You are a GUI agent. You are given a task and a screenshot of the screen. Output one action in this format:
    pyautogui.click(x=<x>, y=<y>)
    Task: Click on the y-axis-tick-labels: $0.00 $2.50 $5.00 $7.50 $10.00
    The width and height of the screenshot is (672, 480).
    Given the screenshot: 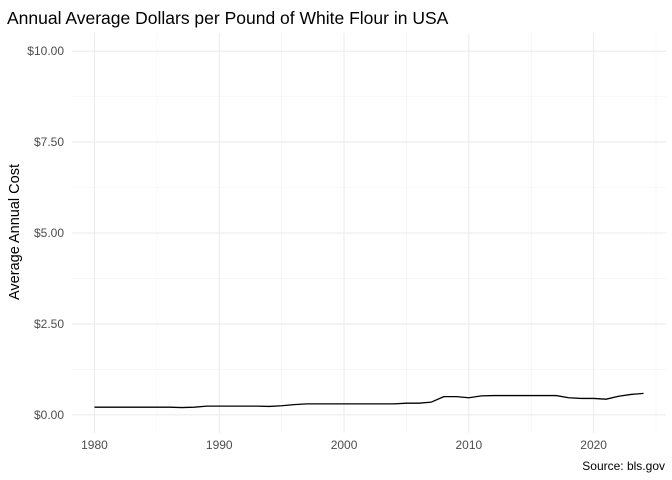 What is the action you would take?
    pyautogui.click(x=45, y=233)
    